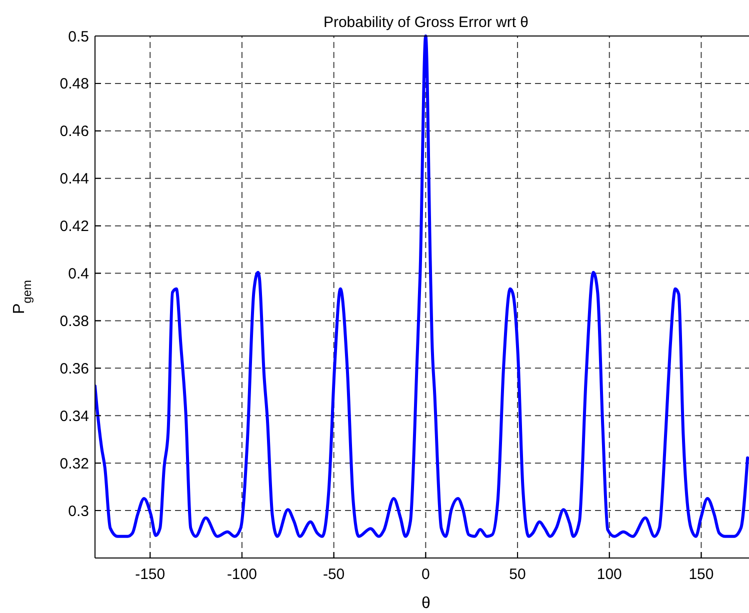 Image resolution: width=749 pixels, height=613 pixels. Describe the element at coordinates (74, 227) in the screenshot. I see `y-tick-label: 0.42` at that location.